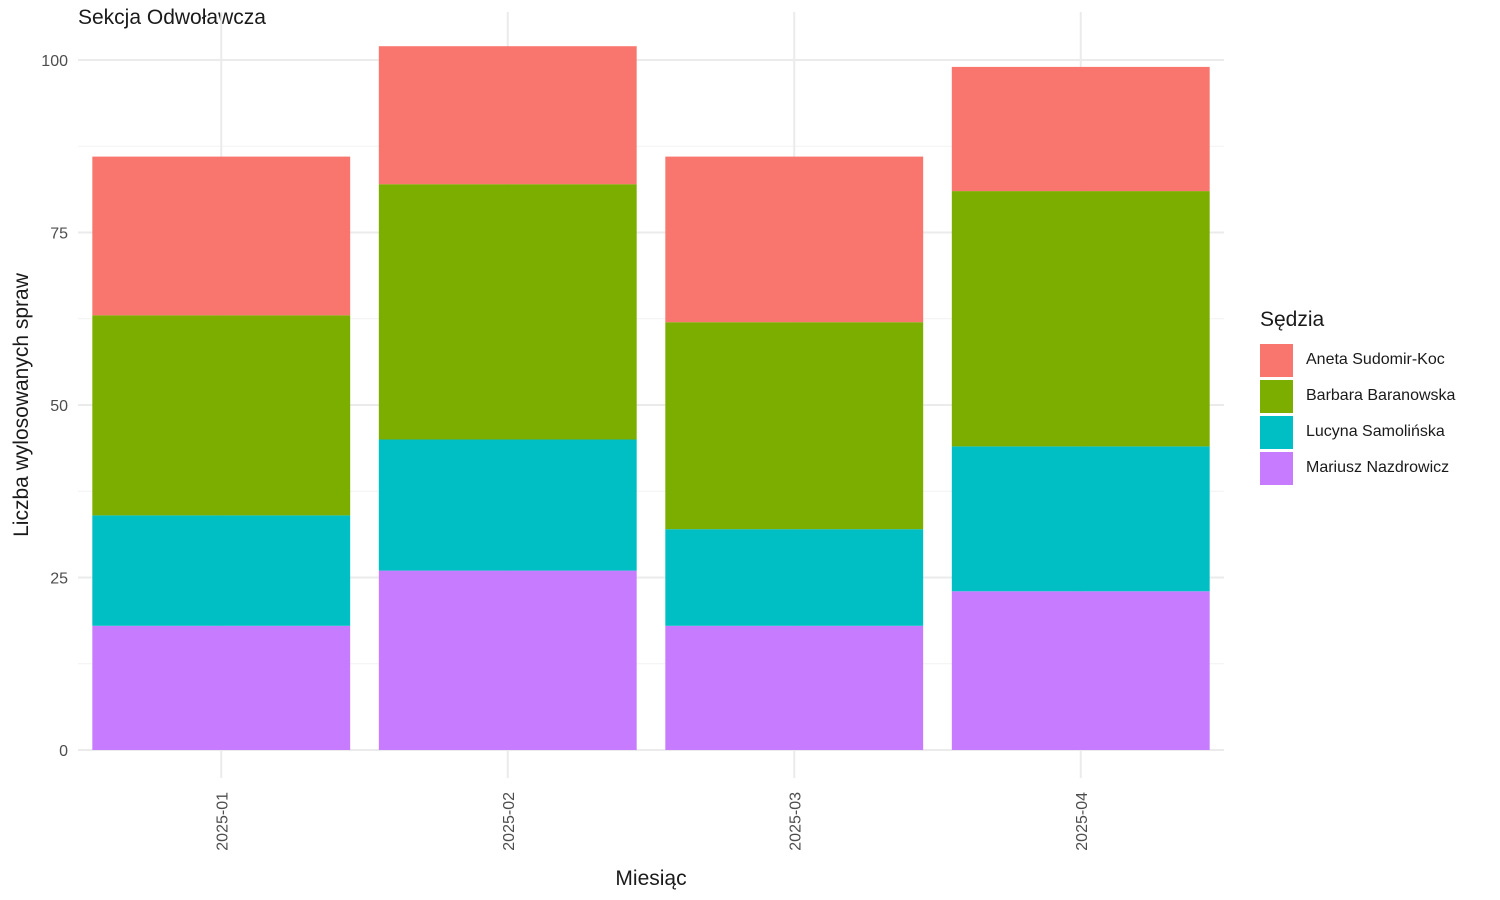  I want to click on y-tick-label: 50, so click(59, 406).